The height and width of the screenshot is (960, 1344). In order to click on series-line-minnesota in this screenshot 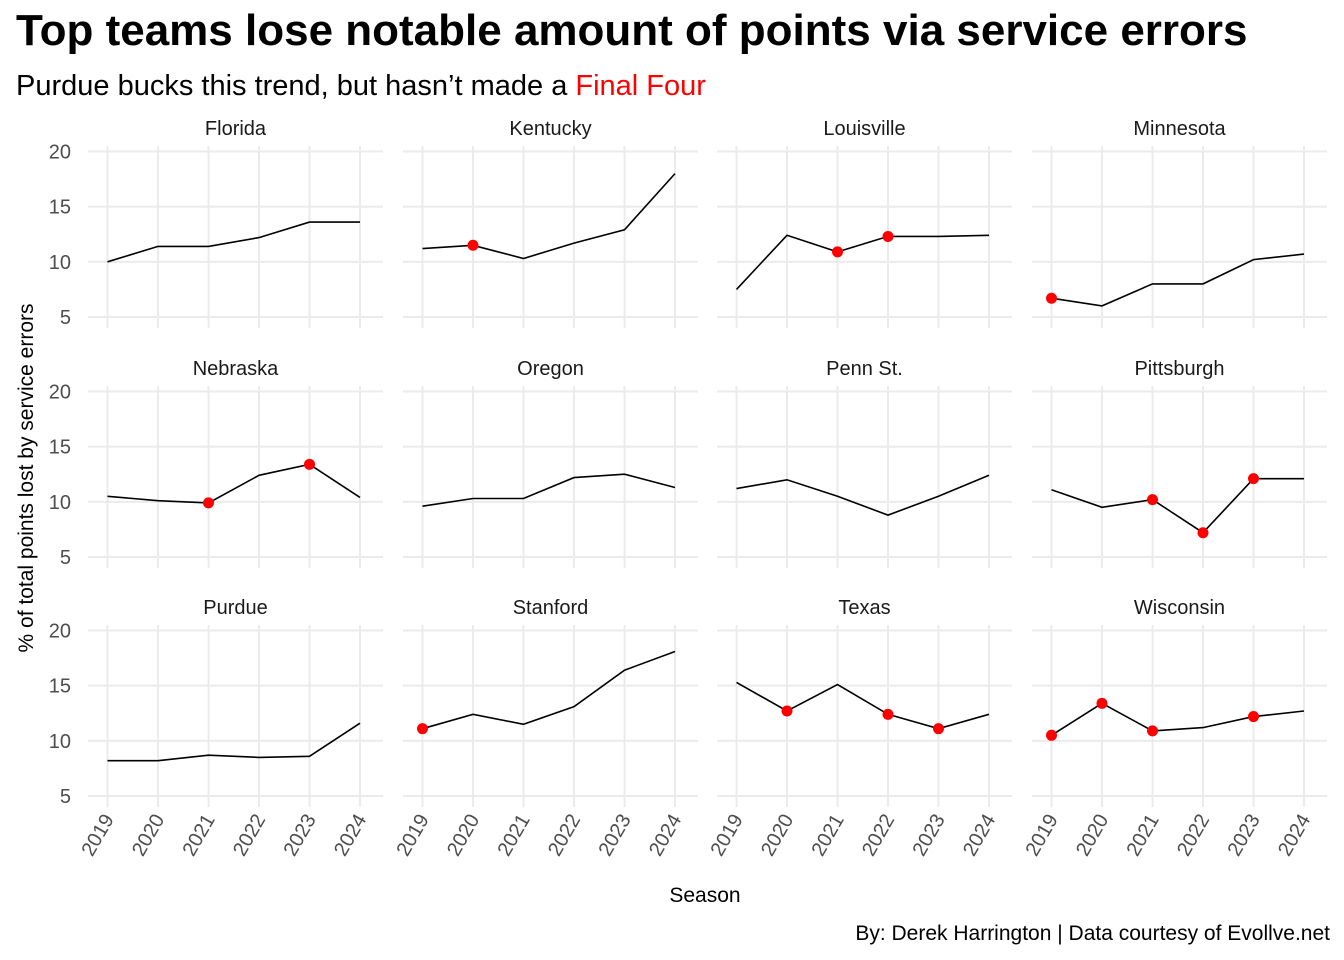, I will do `click(1178, 280)`.